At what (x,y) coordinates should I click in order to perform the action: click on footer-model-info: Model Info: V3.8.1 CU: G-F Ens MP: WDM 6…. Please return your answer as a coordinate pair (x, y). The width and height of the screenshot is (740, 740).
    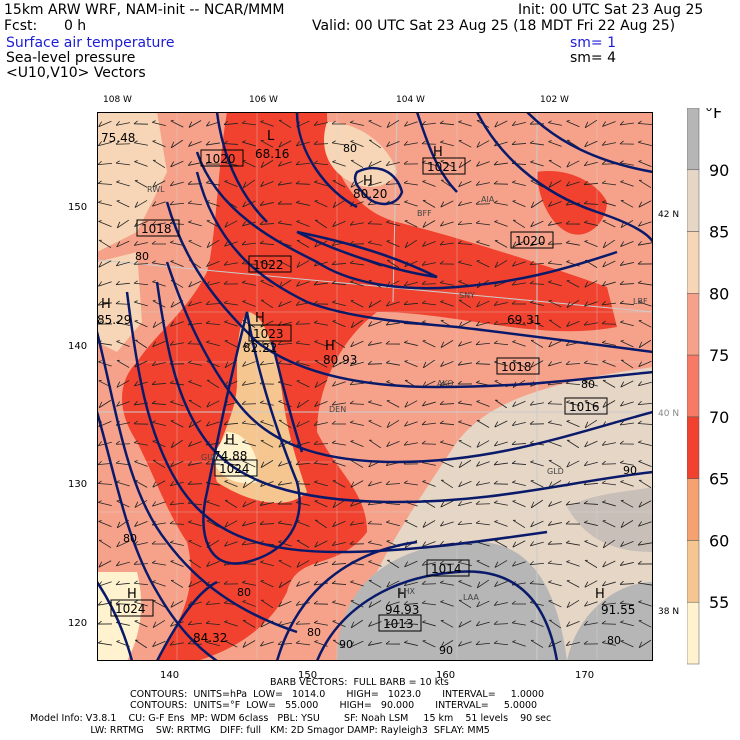
    Looking at the image, I should click on (291, 718).